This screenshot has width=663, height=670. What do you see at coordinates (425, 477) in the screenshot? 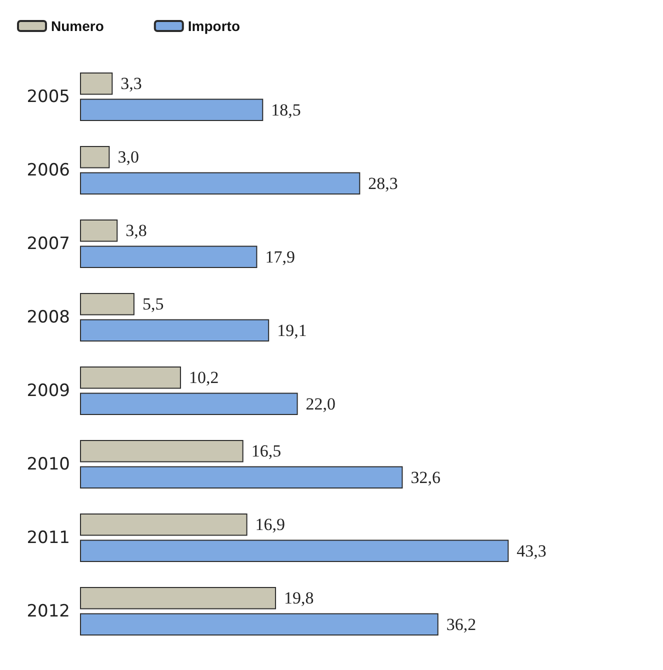
I see `data-label: 32,6` at bounding box center [425, 477].